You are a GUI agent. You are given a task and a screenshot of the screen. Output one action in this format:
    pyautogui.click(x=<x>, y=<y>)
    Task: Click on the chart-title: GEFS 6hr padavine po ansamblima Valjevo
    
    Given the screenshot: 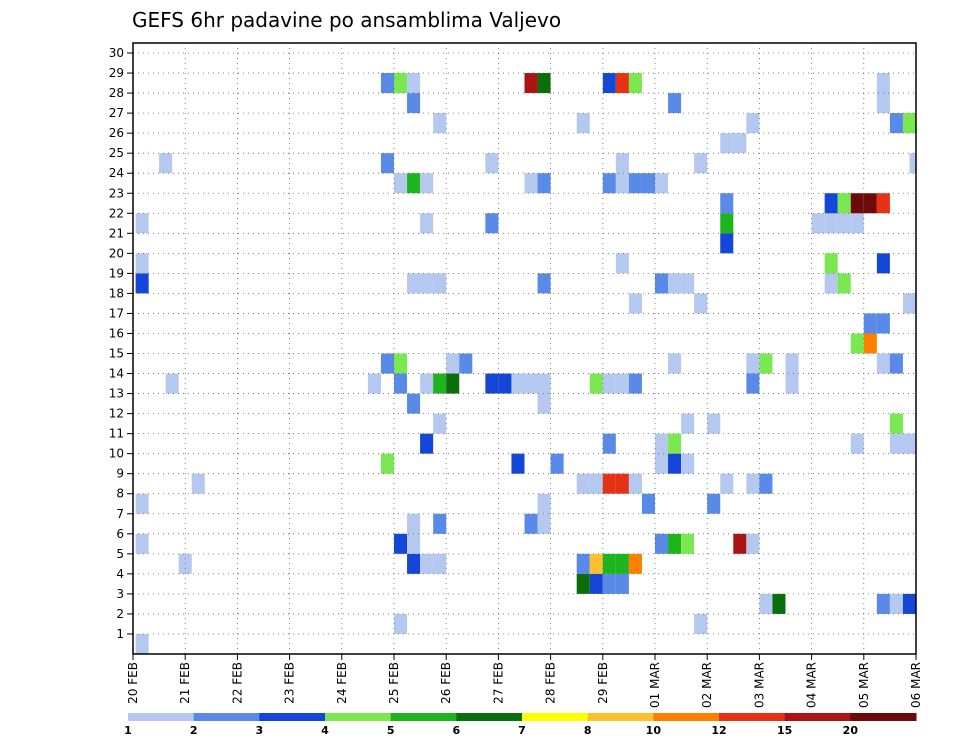 What is the action you would take?
    pyautogui.click(x=346, y=20)
    